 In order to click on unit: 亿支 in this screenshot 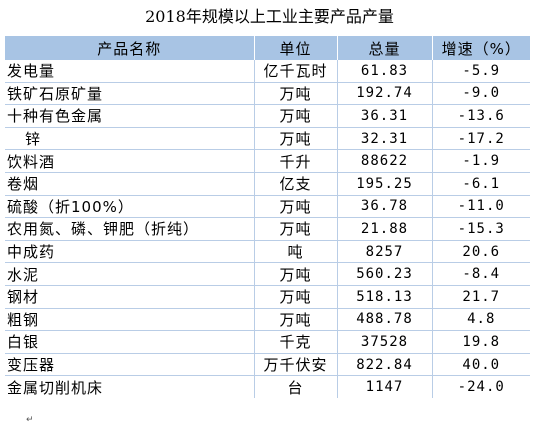, I will do `click(296, 184)`.